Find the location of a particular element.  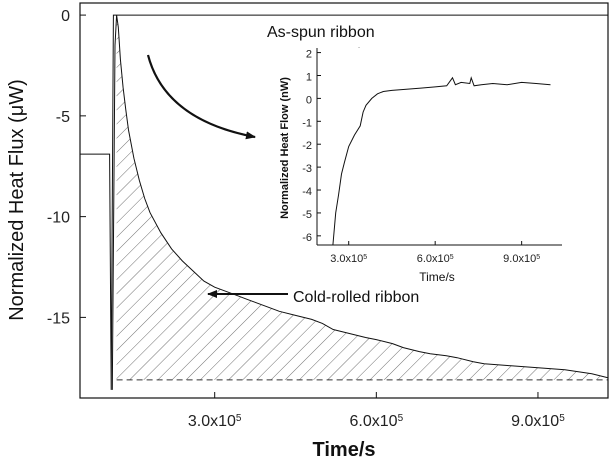

main-y-axis-title: Normalized Heat Flux (μW) is located at coordinates (17, 200).